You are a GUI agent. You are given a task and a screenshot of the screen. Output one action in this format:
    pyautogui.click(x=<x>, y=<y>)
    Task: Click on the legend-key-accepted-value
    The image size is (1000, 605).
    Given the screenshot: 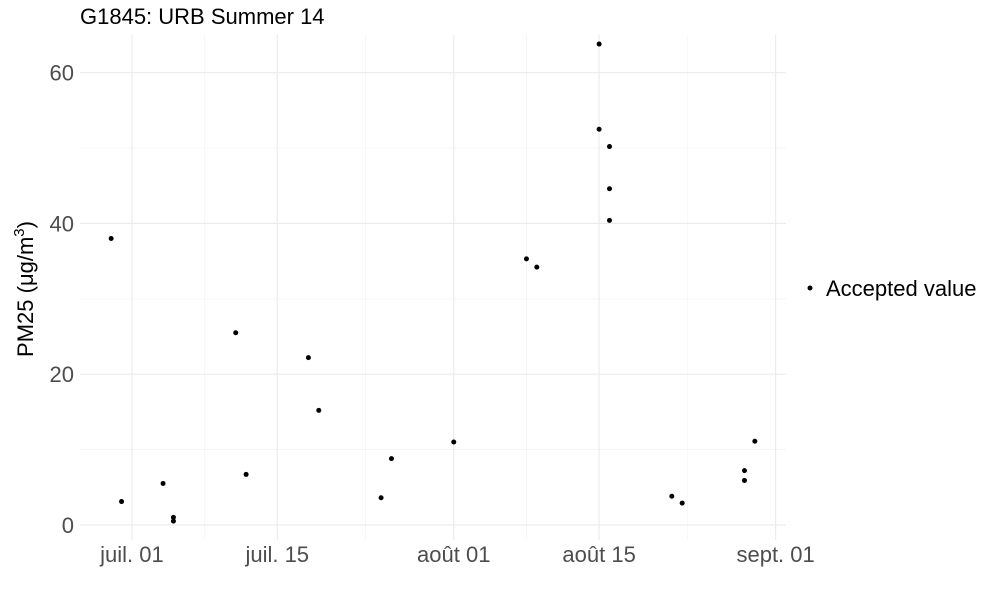 What is the action you would take?
    pyautogui.click(x=810, y=288)
    